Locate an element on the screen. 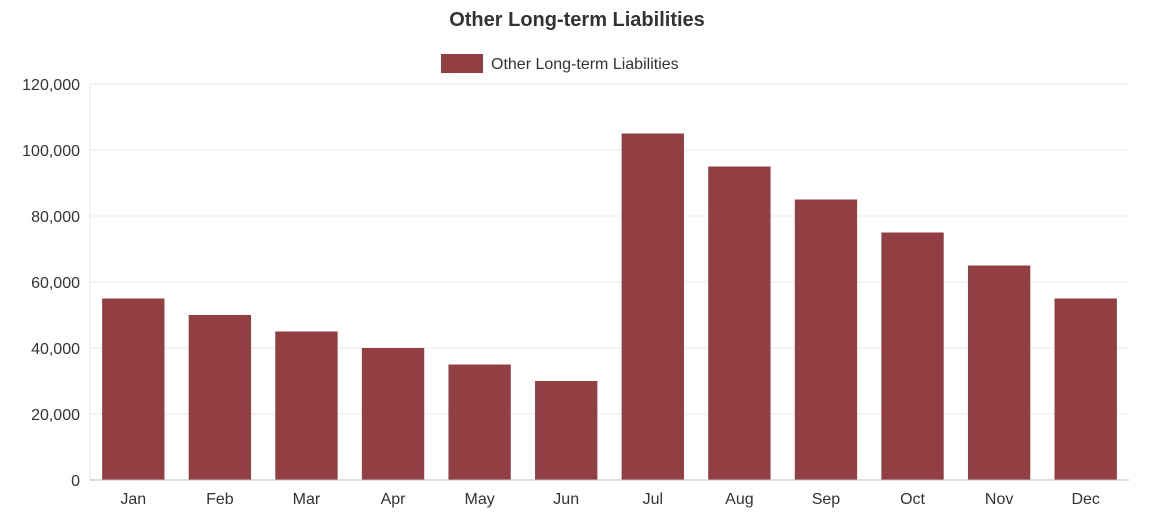 The image size is (1150, 530). bar-oct is located at coordinates (912, 356).